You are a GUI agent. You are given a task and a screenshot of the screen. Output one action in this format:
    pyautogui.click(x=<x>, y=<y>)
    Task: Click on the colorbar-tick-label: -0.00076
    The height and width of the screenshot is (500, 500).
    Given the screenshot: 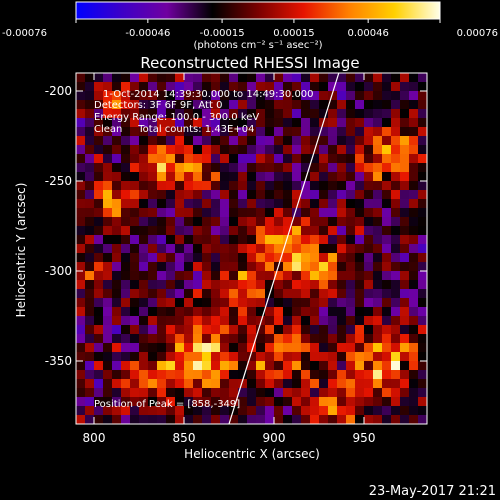 What is the action you would take?
    pyautogui.click(x=24, y=33)
    